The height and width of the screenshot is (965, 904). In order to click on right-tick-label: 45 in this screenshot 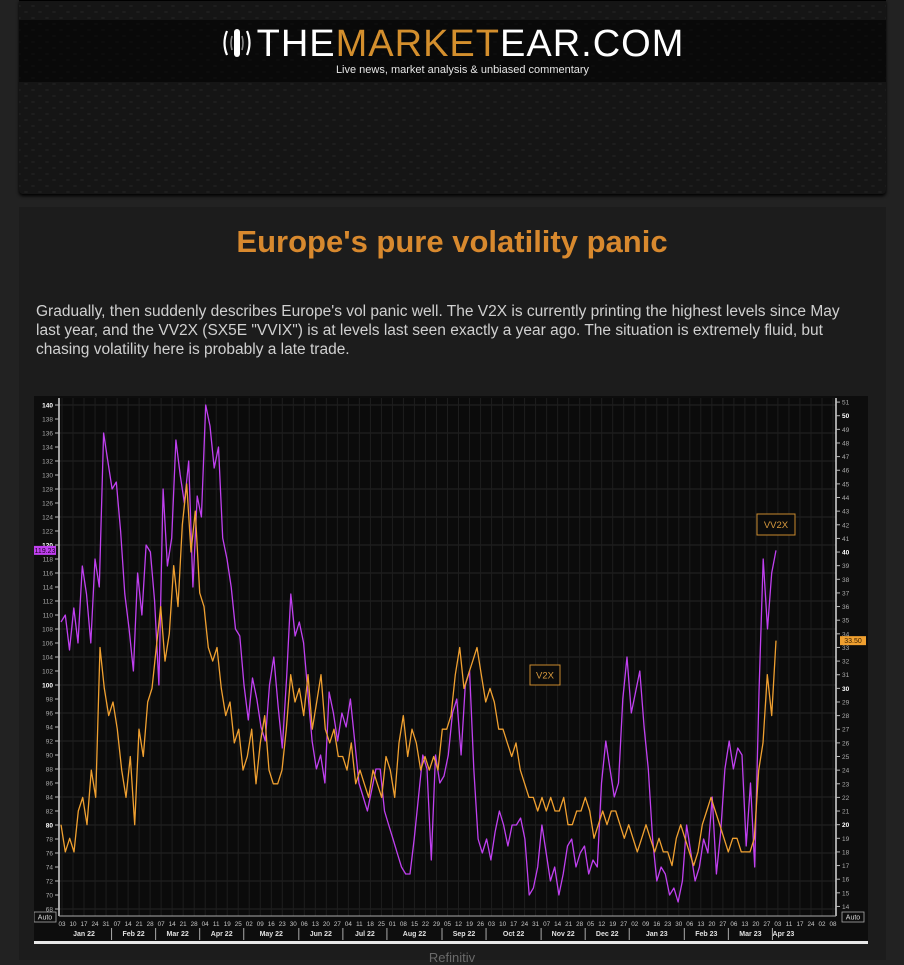, I will do `click(846, 484)`.